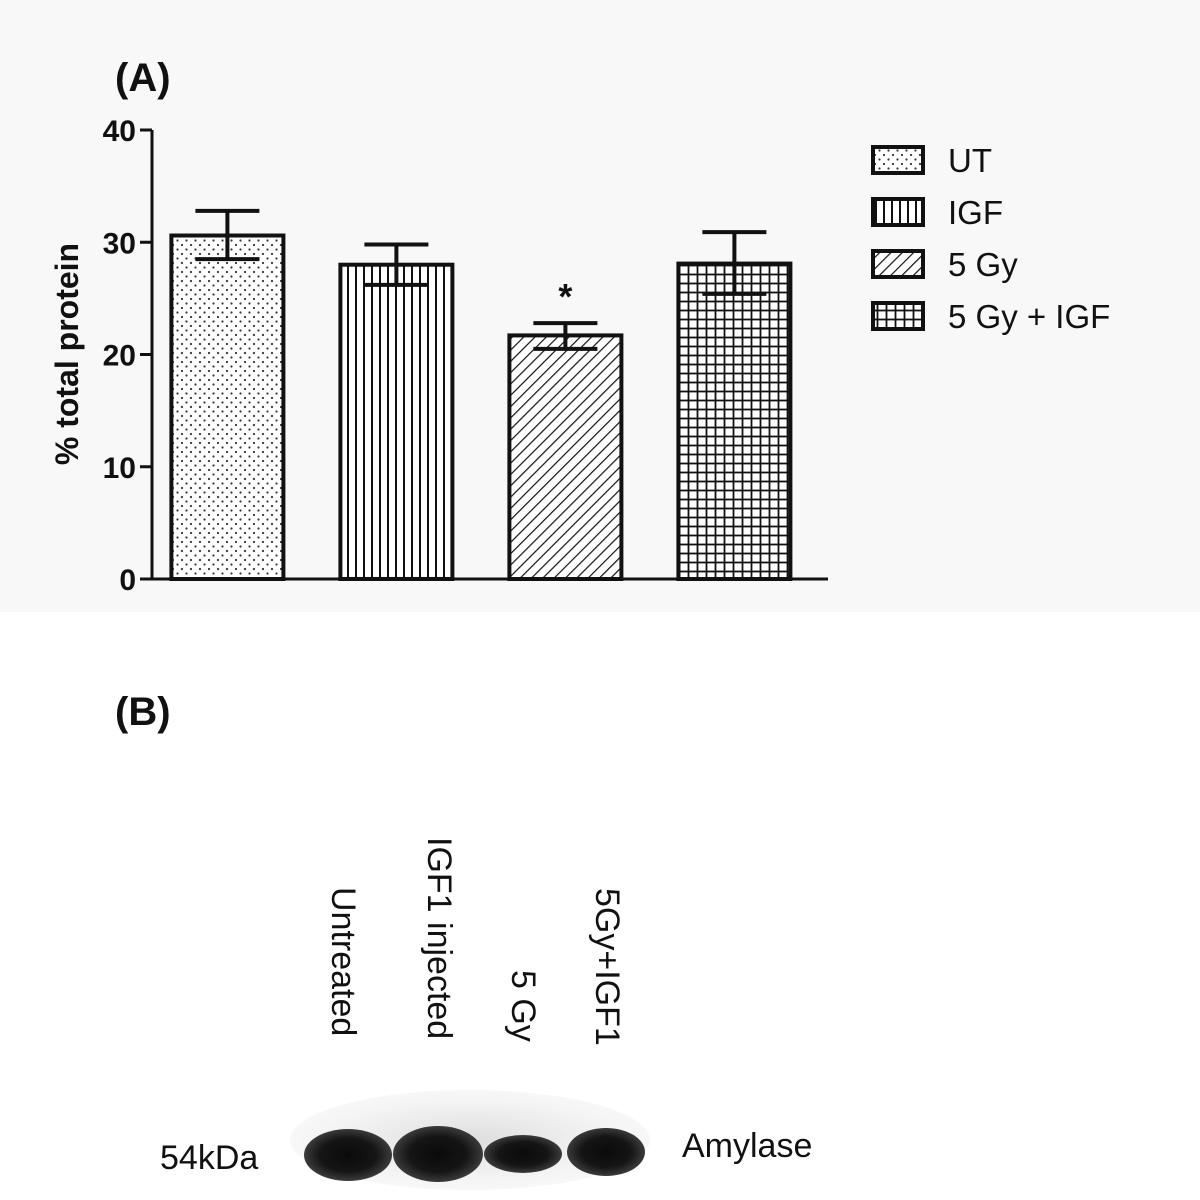 This screenshot has height=1200, width=1200. Describe the element at coordinates (439, 938) in the screenshot. I see `lane-label-igf1-injected: IGF1 injected` at that location.